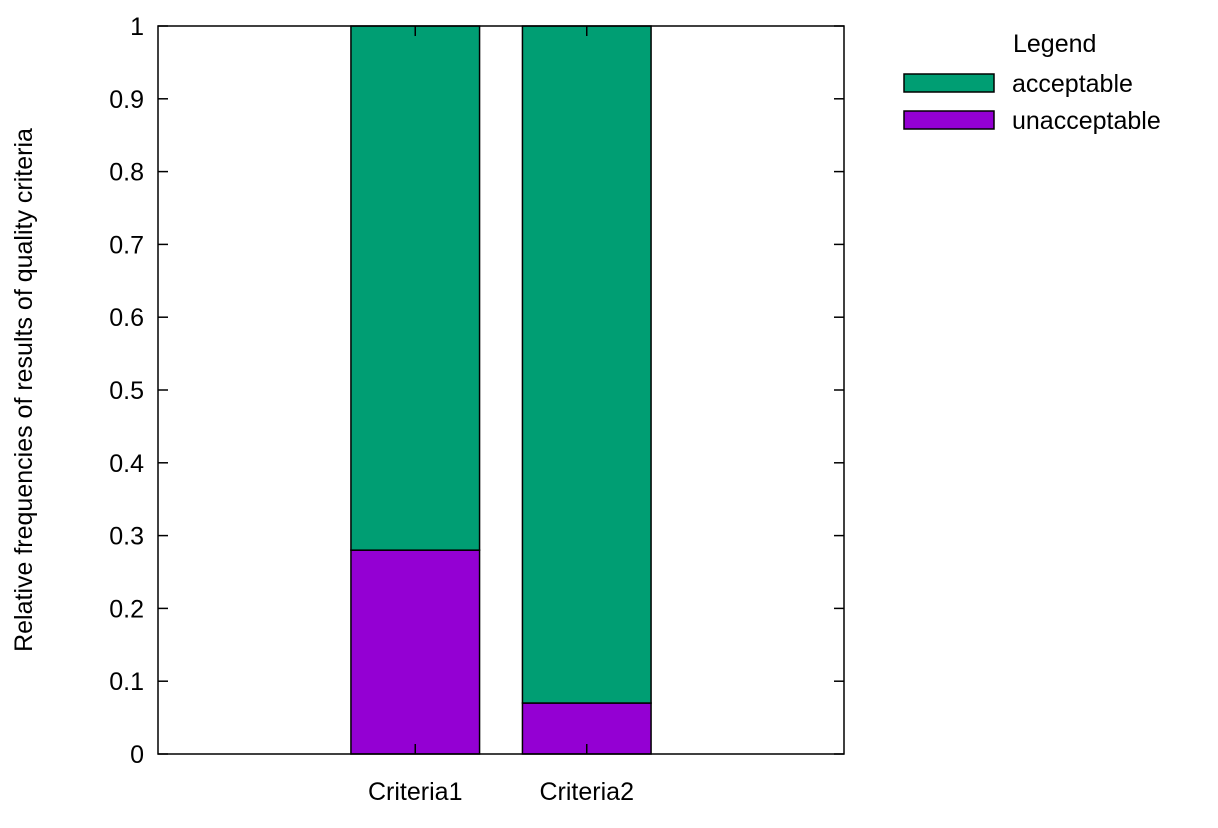 This screenshot has height=828, width=1218. Describe the element at coordinates (587, 792) in the screenshot. I see `x-tick-label-criteria2: Criteria2` at that location.